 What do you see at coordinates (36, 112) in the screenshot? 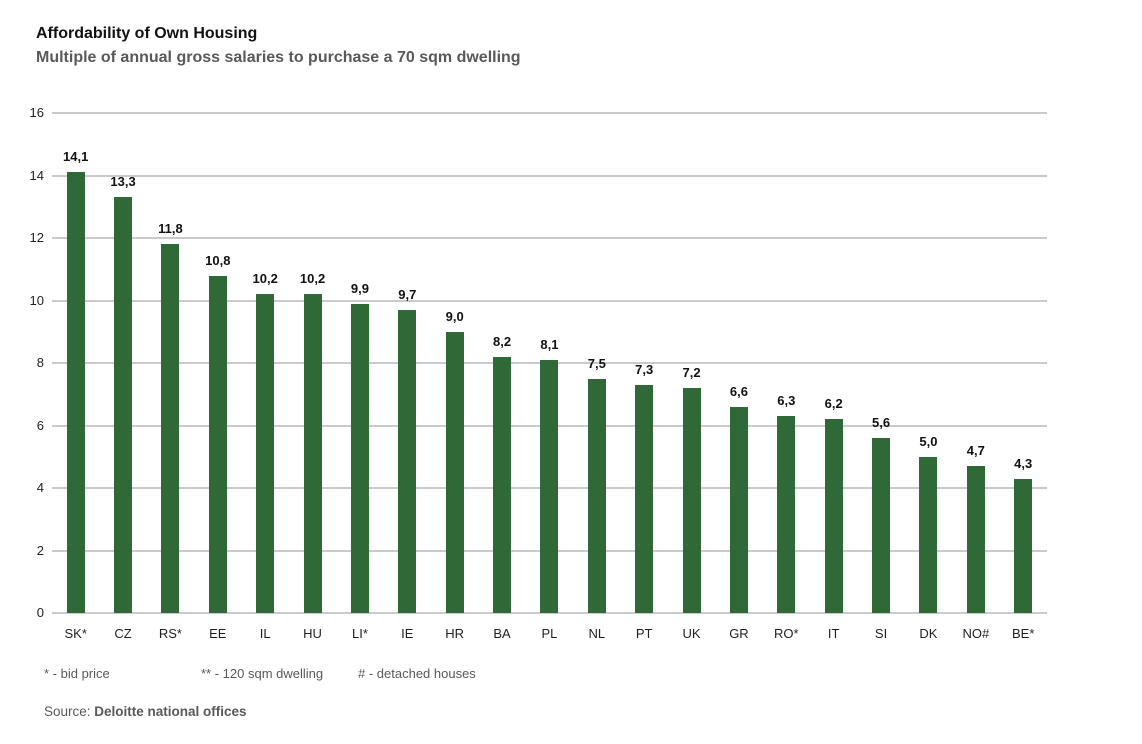
I see `y-tick-label: 16` at bounding box center [36, 112].